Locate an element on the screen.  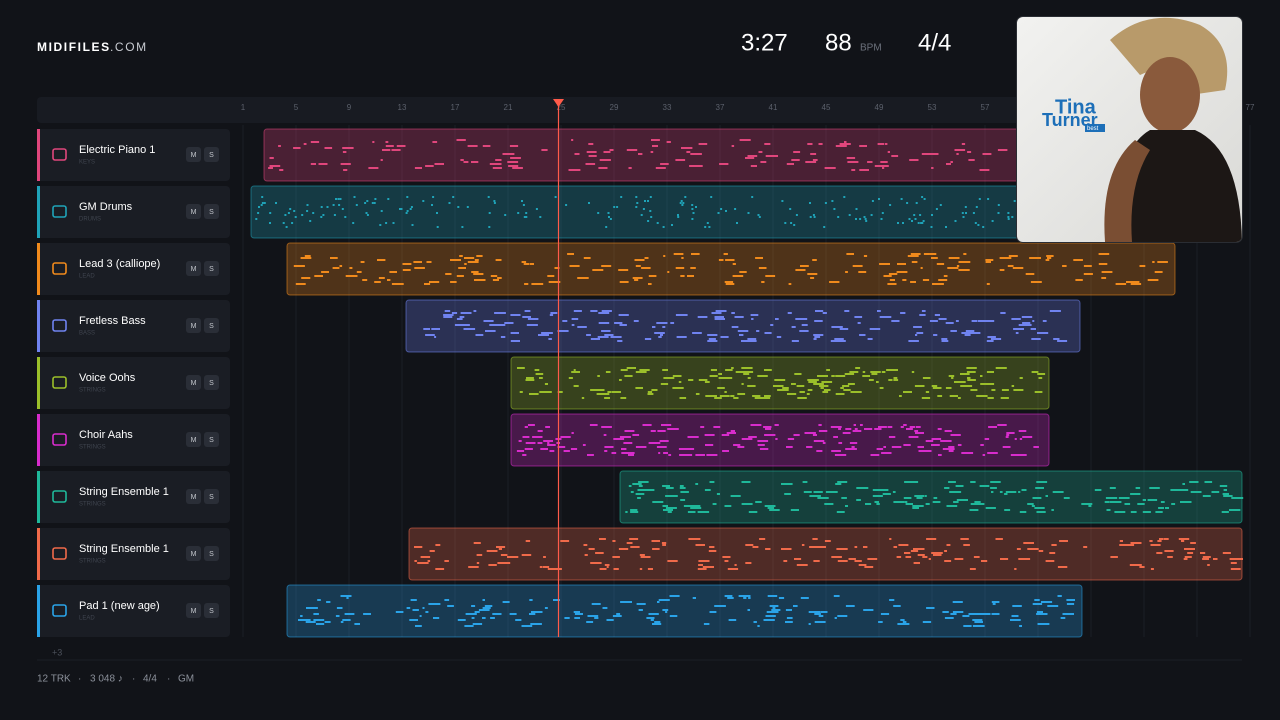
mute-label: M is located at coordinates (194, 326).